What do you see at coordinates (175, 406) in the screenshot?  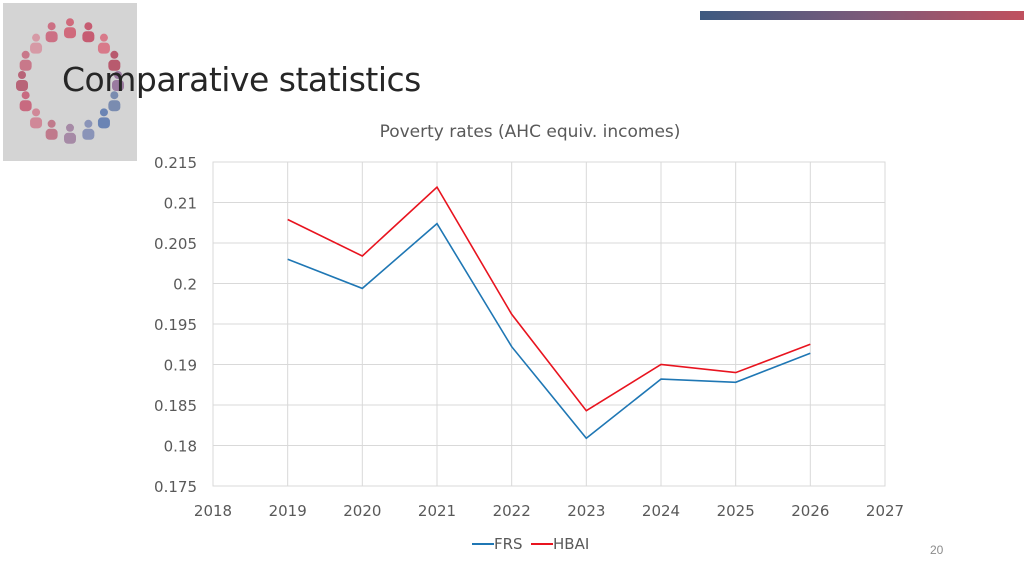 I see `y-tick-label: 0.185` at bounding box center [175, 406].